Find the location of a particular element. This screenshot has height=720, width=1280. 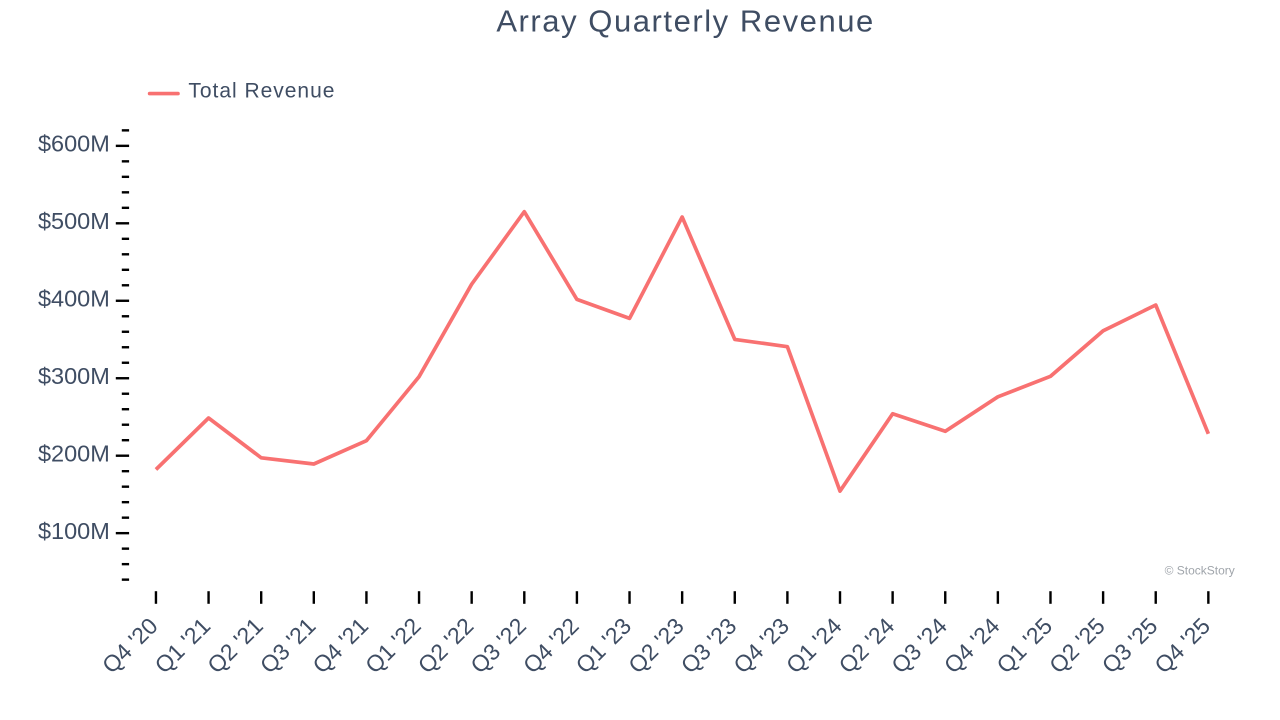

svg-text: $300M is located at coordinates (74, 376).